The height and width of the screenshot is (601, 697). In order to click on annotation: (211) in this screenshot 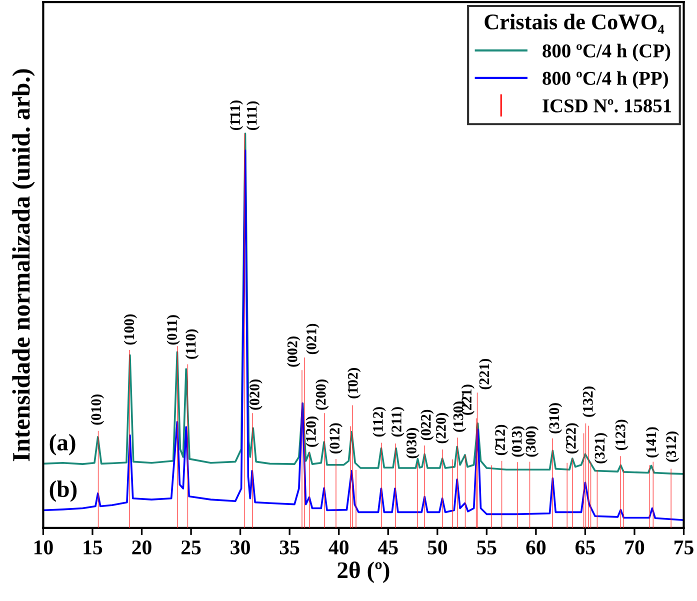, I will do `click(397, 422)`.